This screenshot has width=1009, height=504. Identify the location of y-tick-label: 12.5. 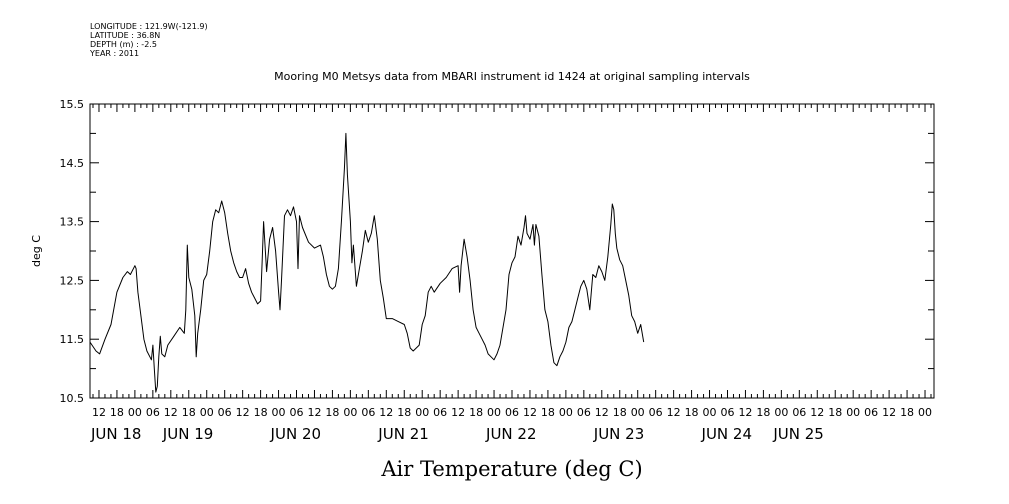
(72, 280).